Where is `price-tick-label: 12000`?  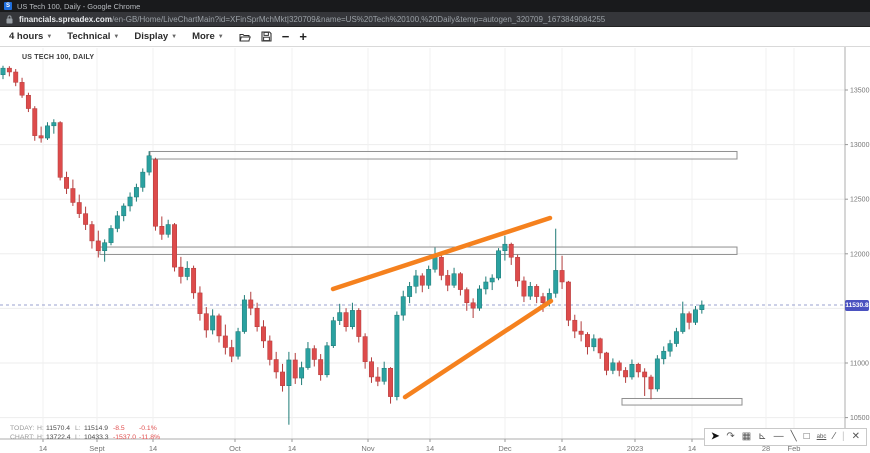 price-tick-label: 12000 is located at coordinates (860, 254).